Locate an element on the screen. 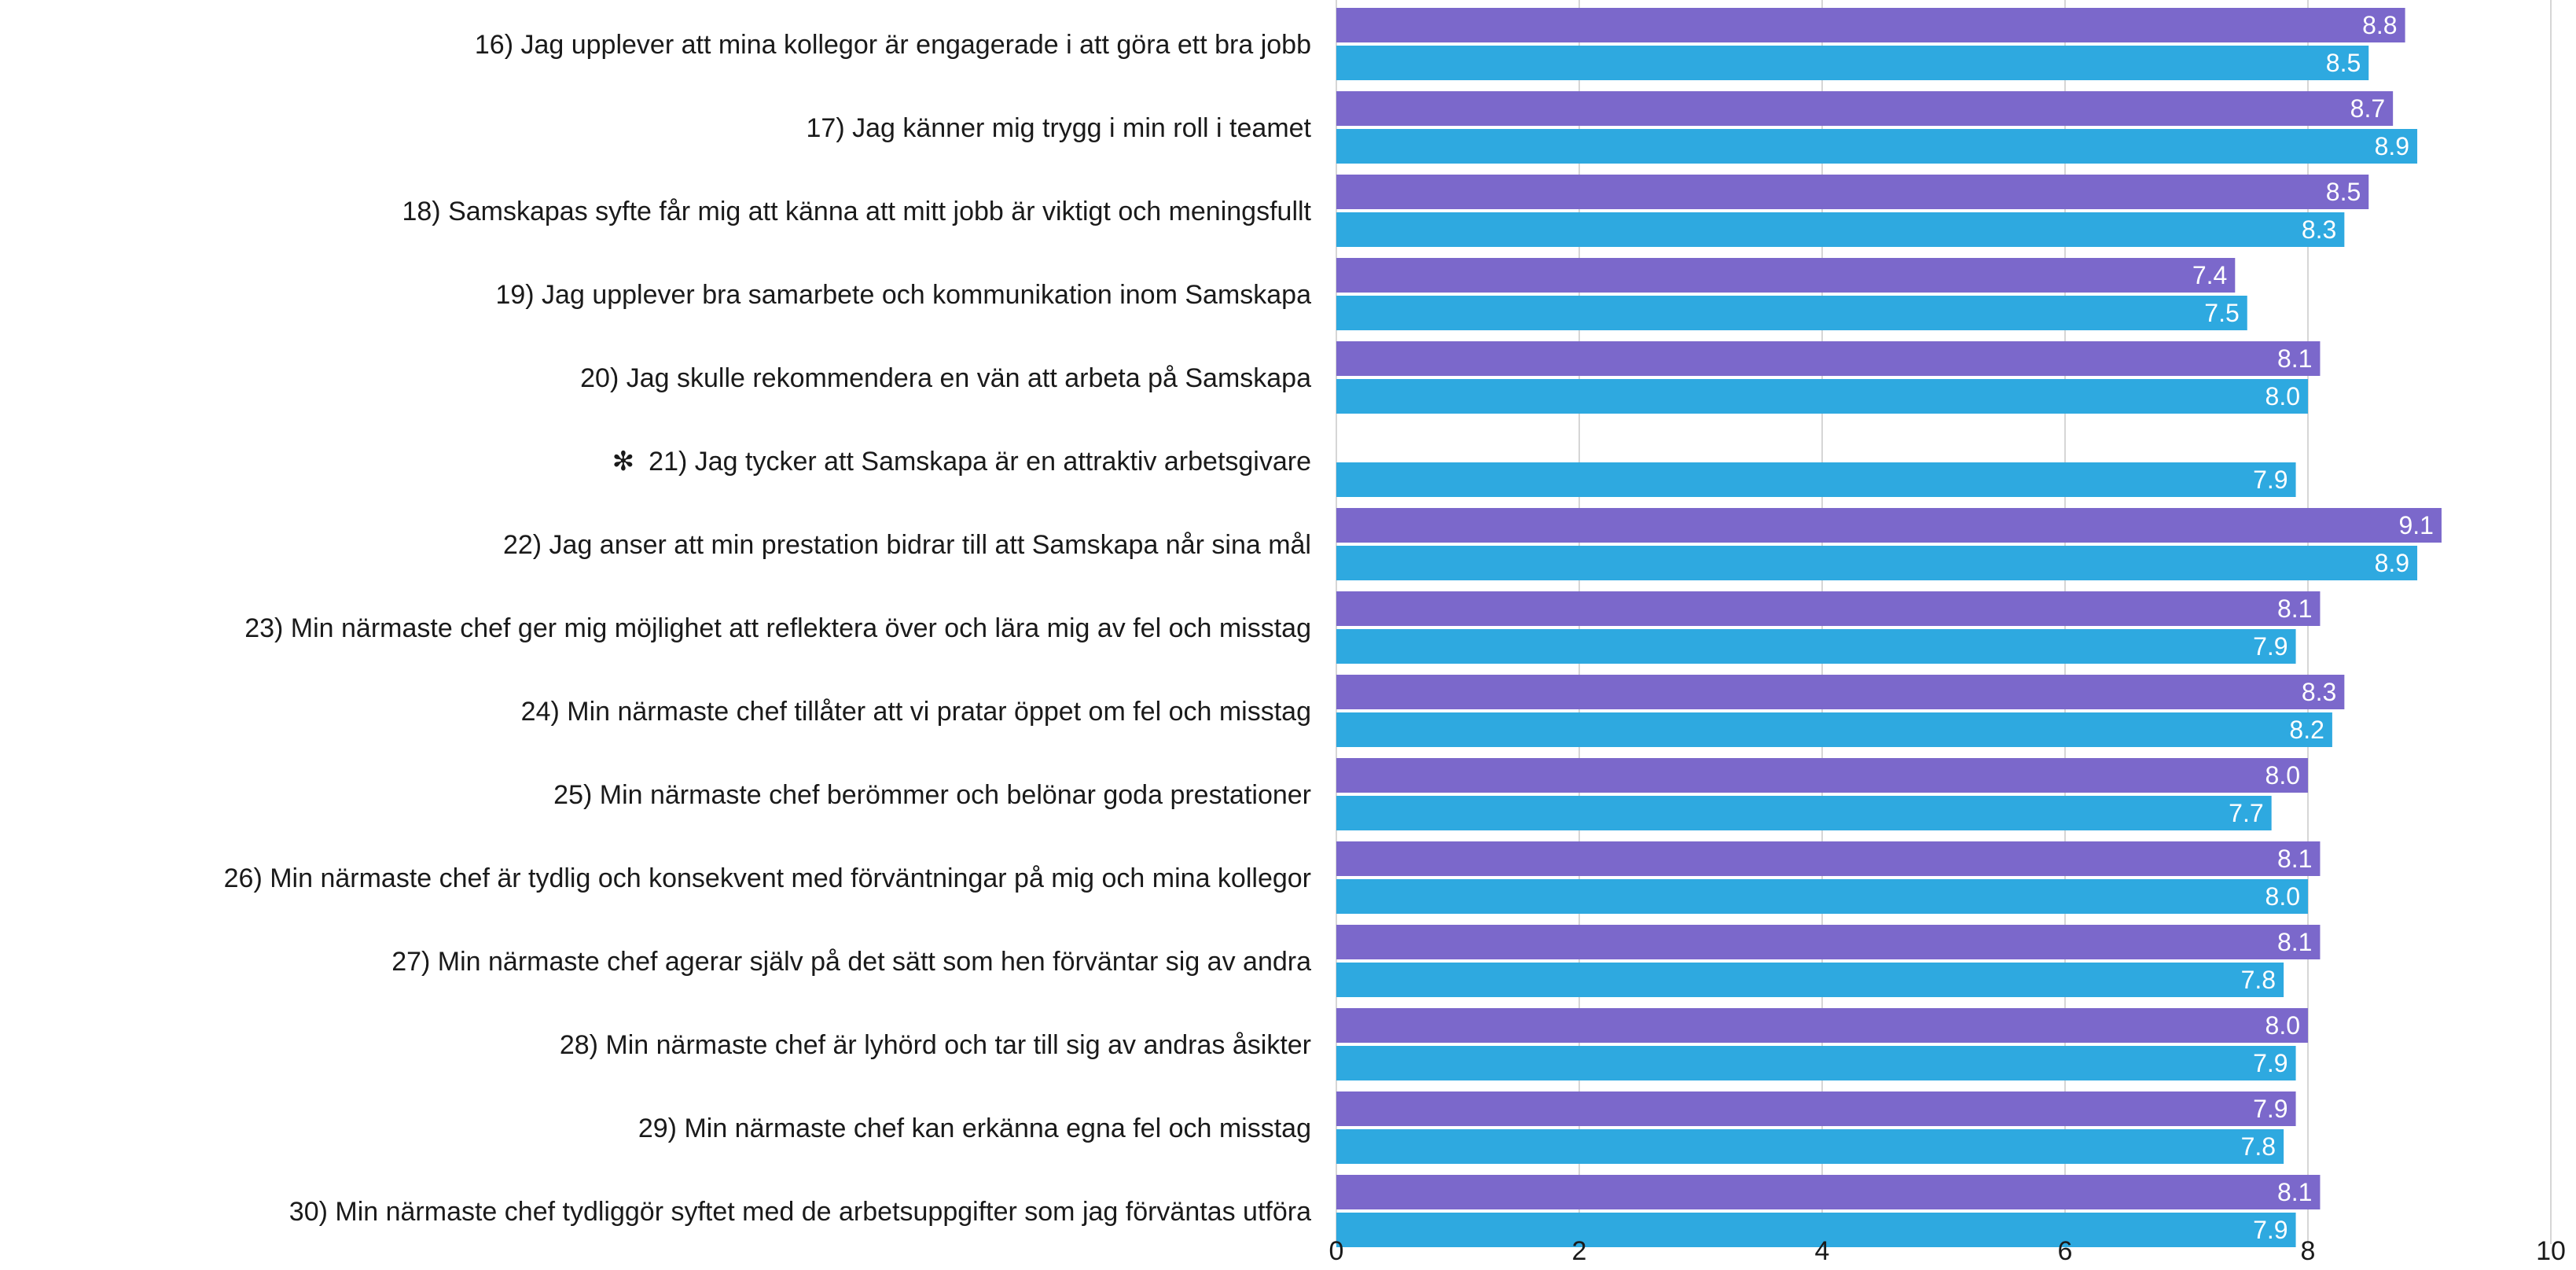 The height and width of the screenshot is (1270, 2576). x-tick-label: 4 is located at coordinates (1822, 1251).